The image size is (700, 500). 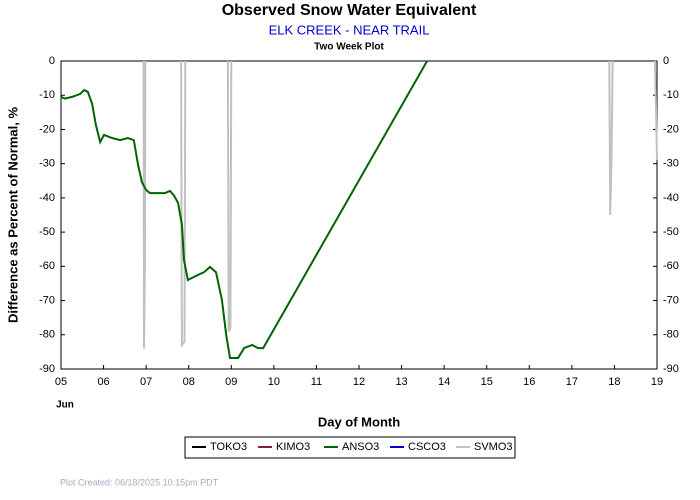 I want to click on x-tick-label: 11, so click(x=316, y=382).